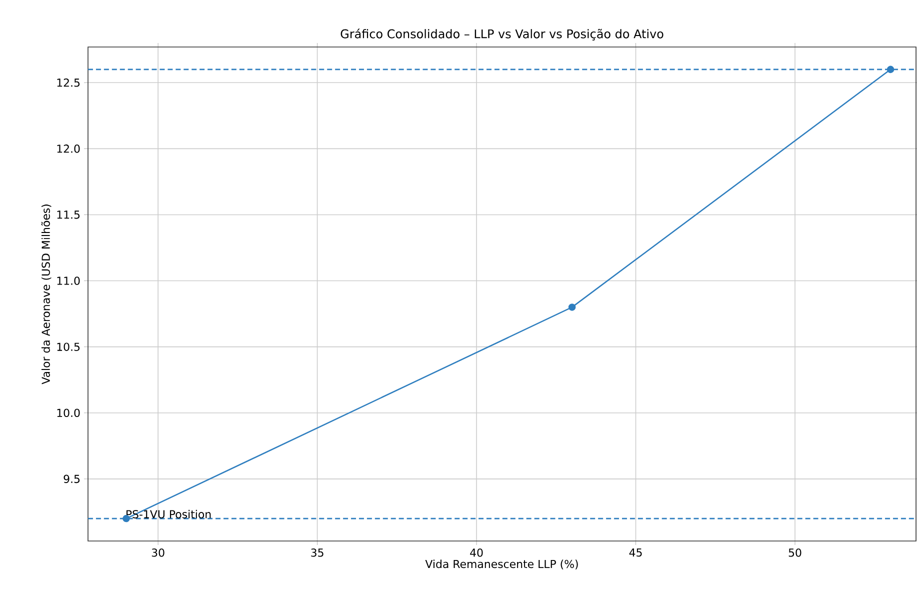  What do you see at coordinates (635, 552) in the screenshot?
I see `x-tick-label: 45` at bounding box center [635, 552].